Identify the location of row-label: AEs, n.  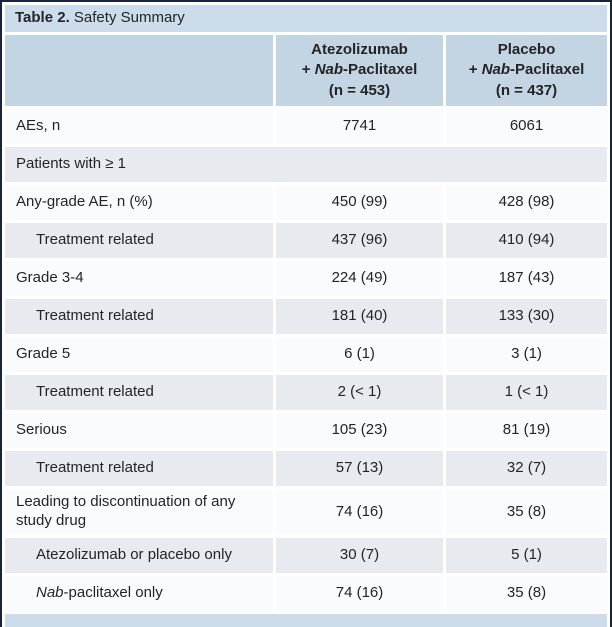
(139, 126).